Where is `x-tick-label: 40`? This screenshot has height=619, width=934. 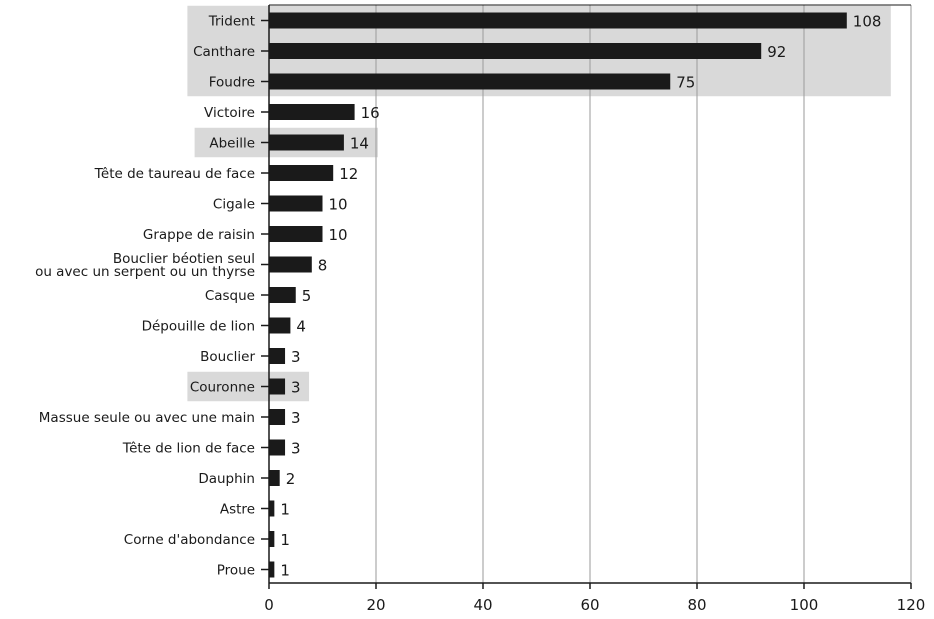 x-tick-label: 40 is located at coordinates (482, 605).